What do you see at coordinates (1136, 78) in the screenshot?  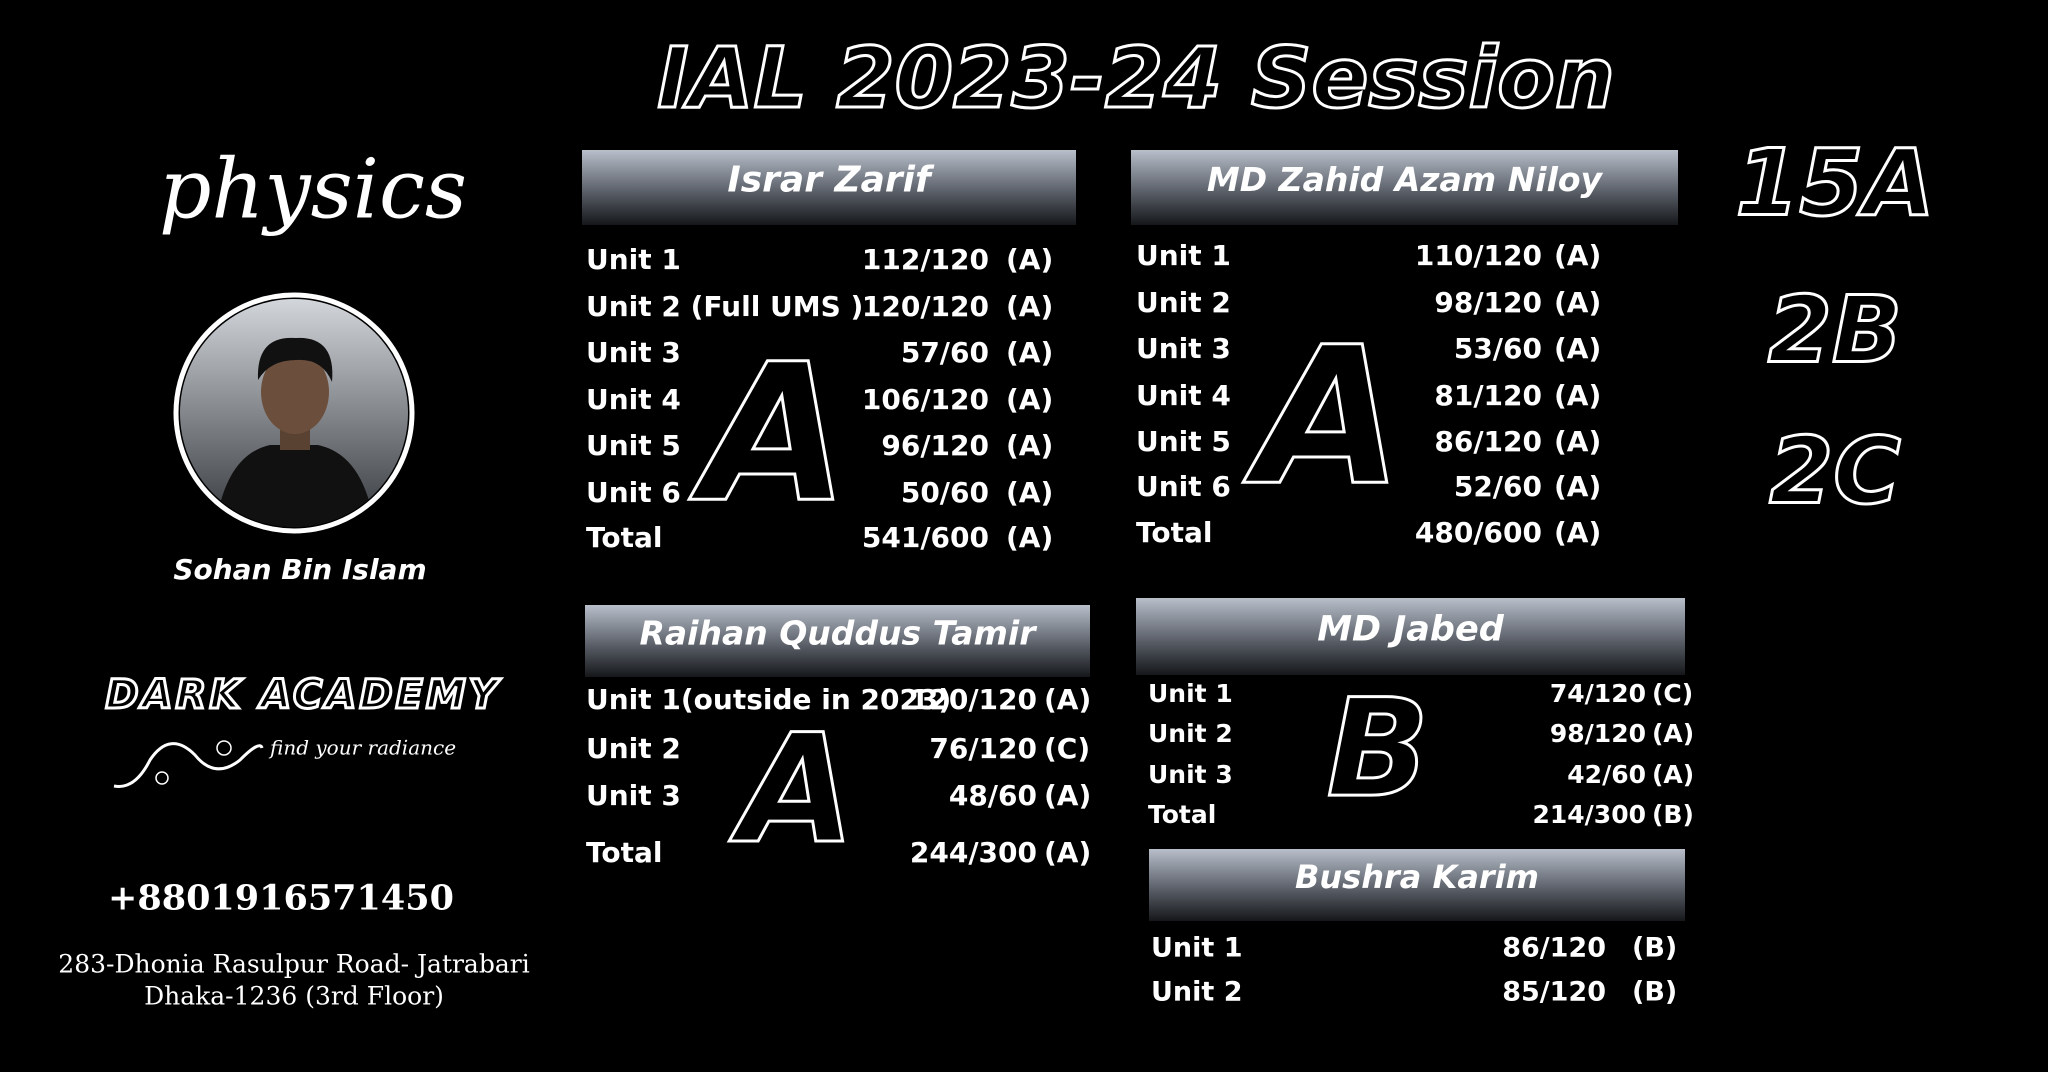 I see `title: IAL 2023-24 Session` at bounding box center [1136, 78].